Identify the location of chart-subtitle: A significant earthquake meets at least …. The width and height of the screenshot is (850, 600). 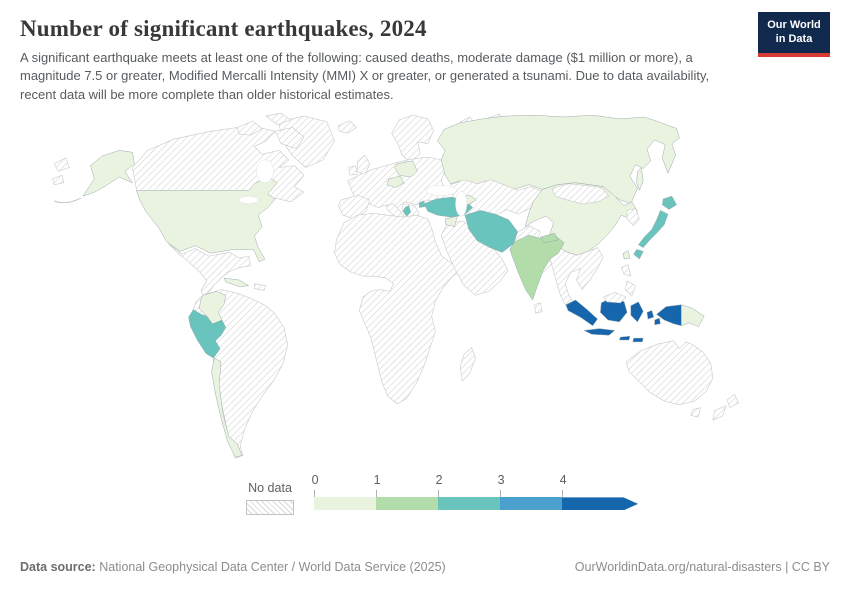
(365, 76).